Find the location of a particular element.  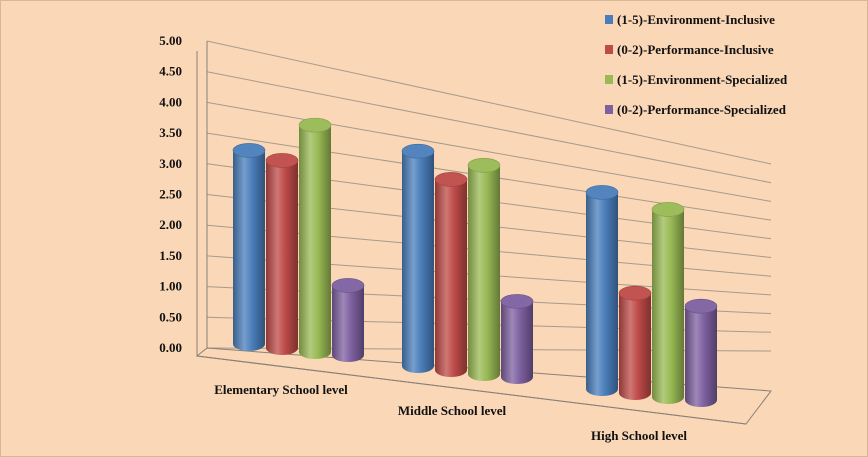

legend-item: (0-2)-Performance-Inclusive is located at coordinates (695, 49).